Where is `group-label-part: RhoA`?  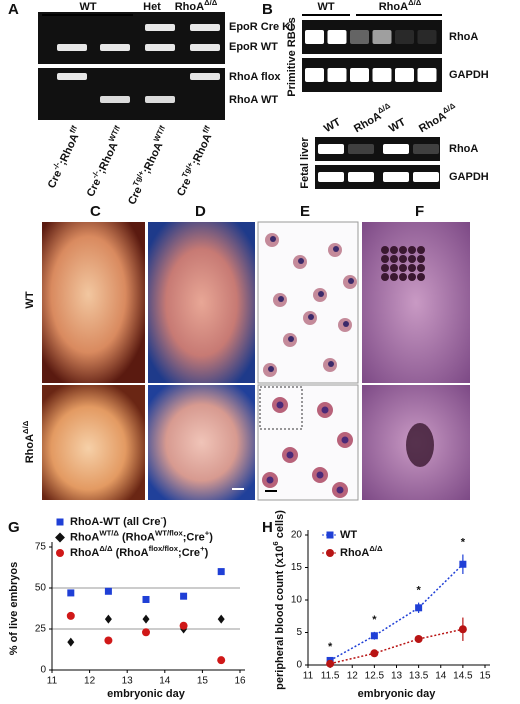
group-label-part: RhoA is located at coordinates (393, 7).